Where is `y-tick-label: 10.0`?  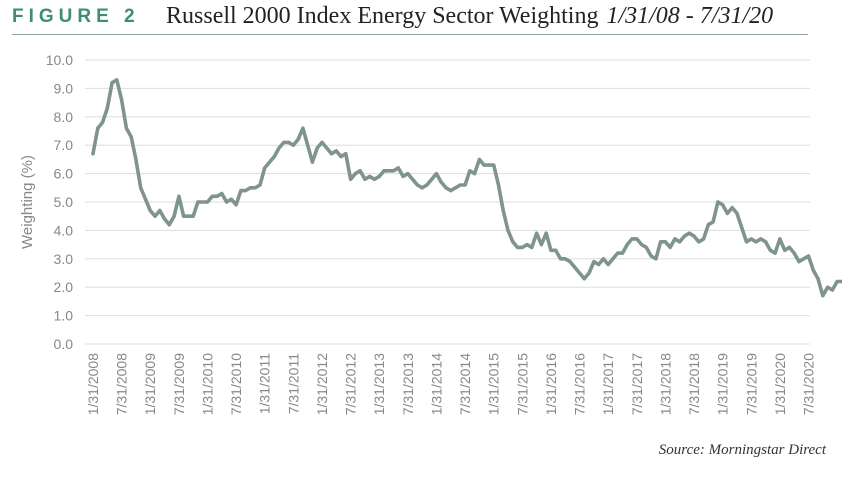 y-tick-label: 10.0 is located at coordinates (59, 60).